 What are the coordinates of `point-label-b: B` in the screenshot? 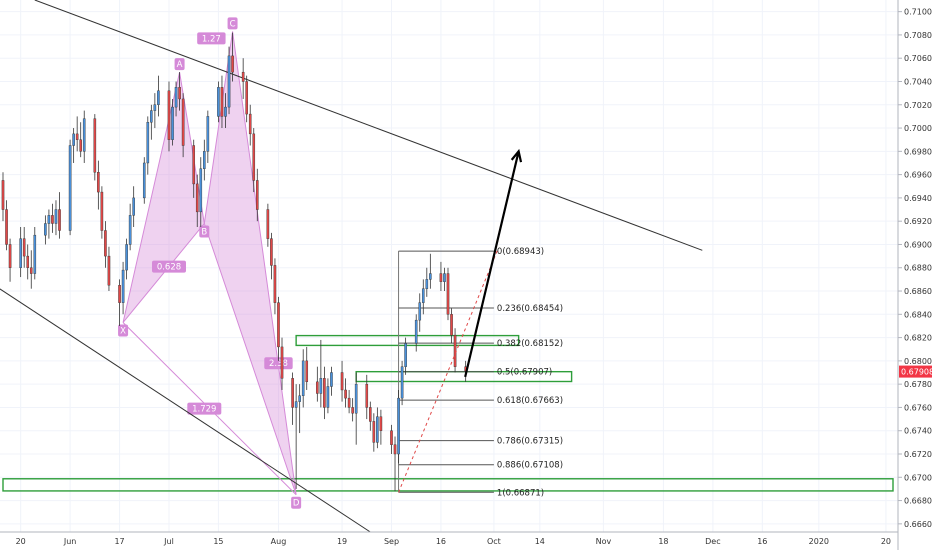 It's located at (204, 233).